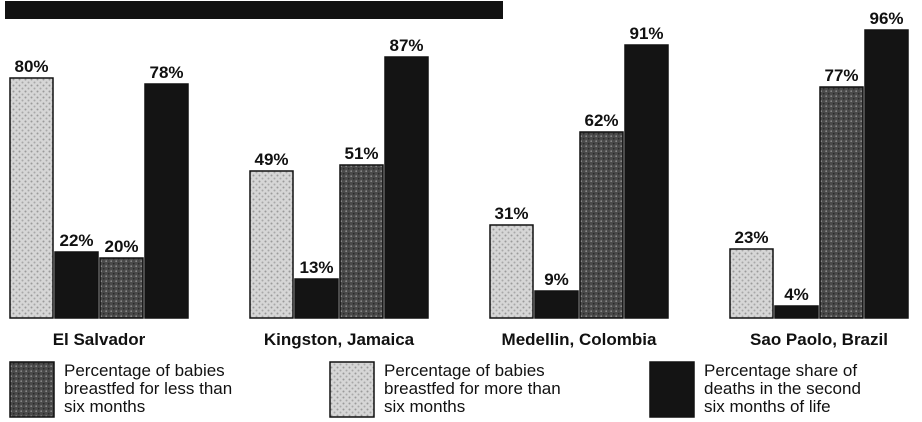 This screenshot has width=922, height=422. Describe the element at coordinates (424, 406) in the screenshot. I see `legend-text-2-line-3: six months` at that location.